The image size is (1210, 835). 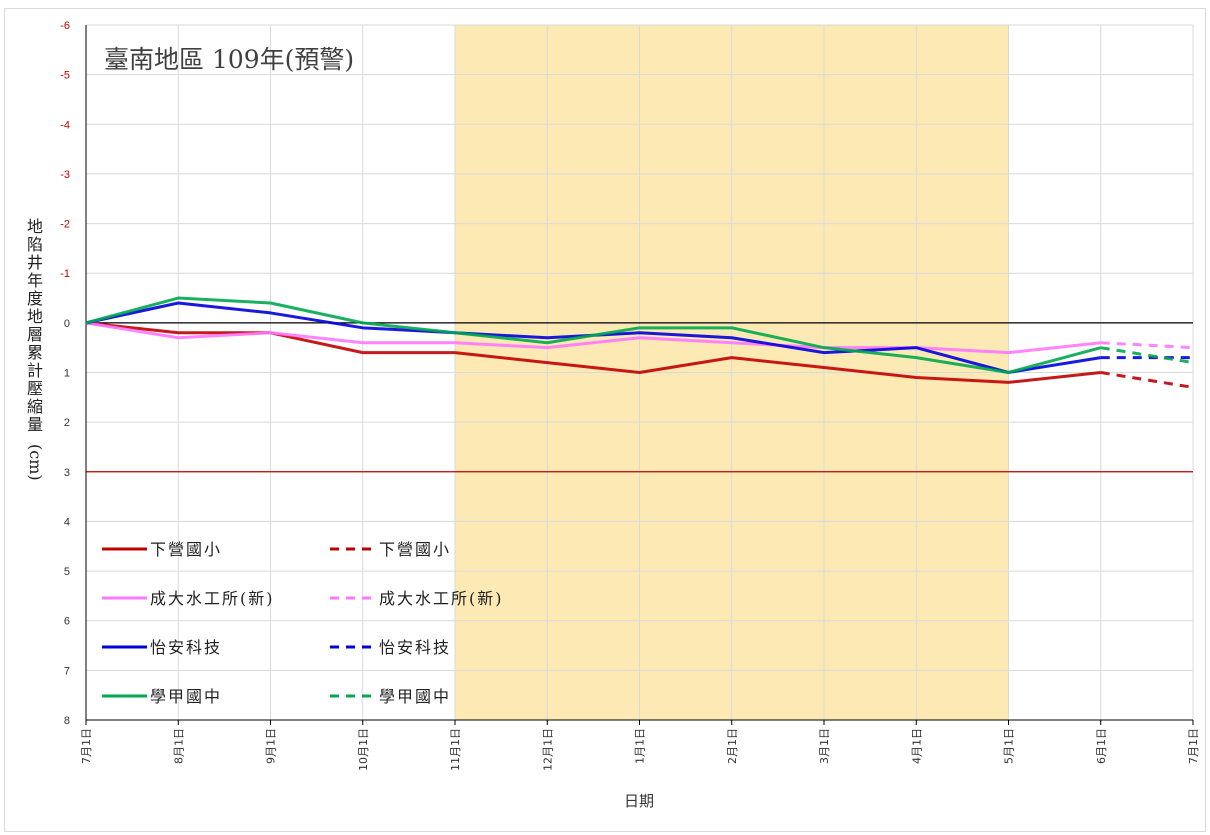 I want to click on legend-label-dashed: 學甲國中, so click(x=415, y=696).